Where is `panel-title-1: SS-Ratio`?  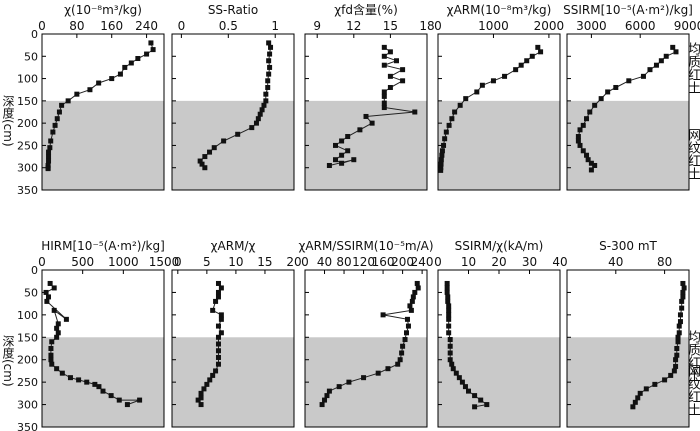
panel-title-1: SS-Ratio is located at coordinates (233, 10).